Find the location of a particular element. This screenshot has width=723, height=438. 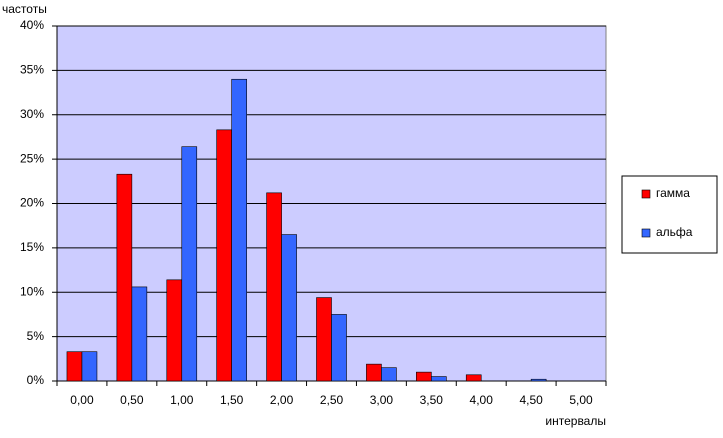

legend-label: альфа is located at coordinates (674, 232).